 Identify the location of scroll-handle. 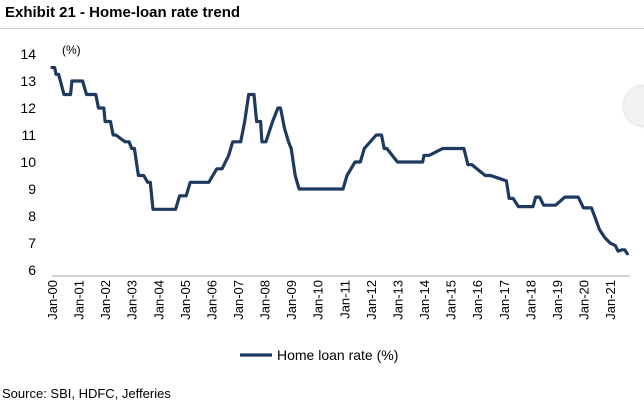
(634, 106).